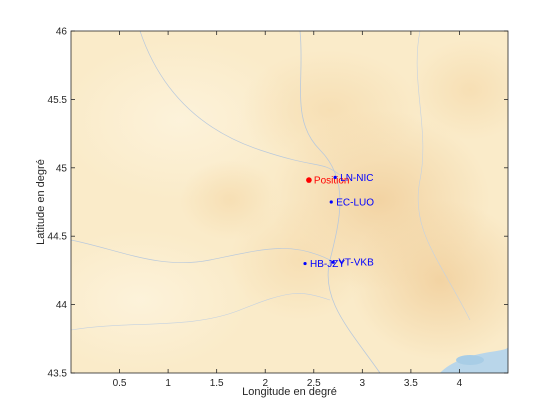 This screenshot has height=420, width=560. What do you see at coordinates (411, 383) in the screenshot?
I see `x-tick-label: 3.5` at bounding box center [411, 383].